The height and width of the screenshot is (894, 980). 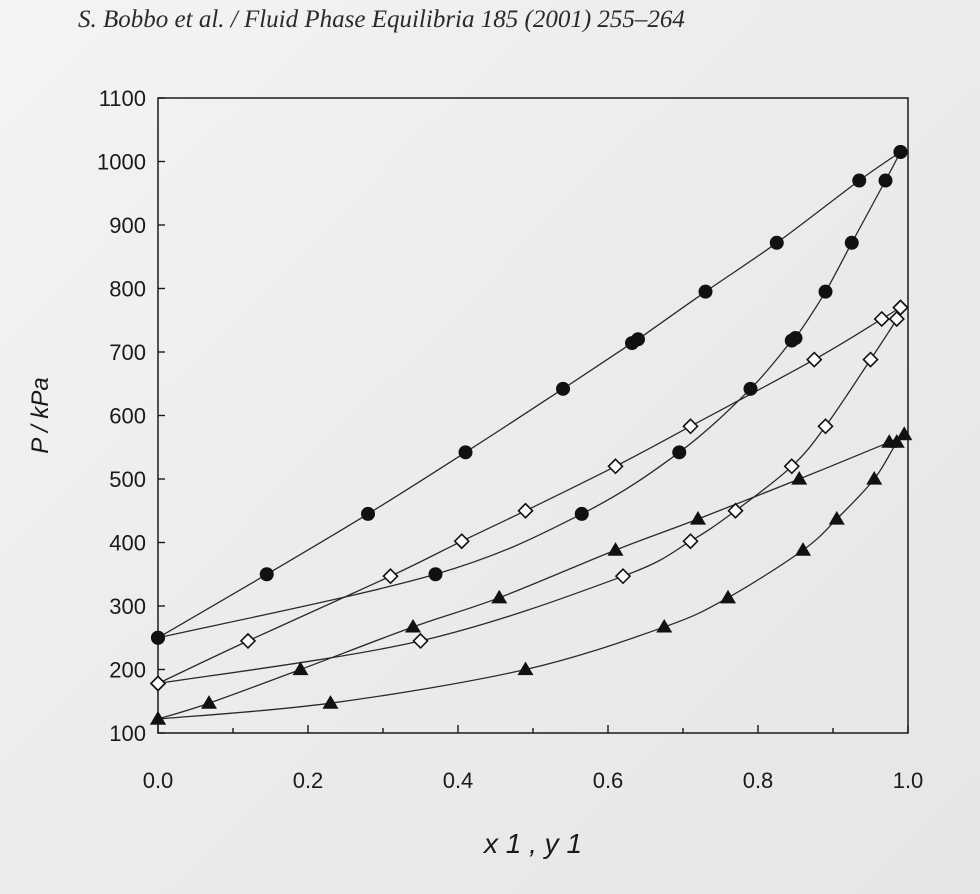 I want to click on x-tick-label: 0.2, so click(x=308, y=780).